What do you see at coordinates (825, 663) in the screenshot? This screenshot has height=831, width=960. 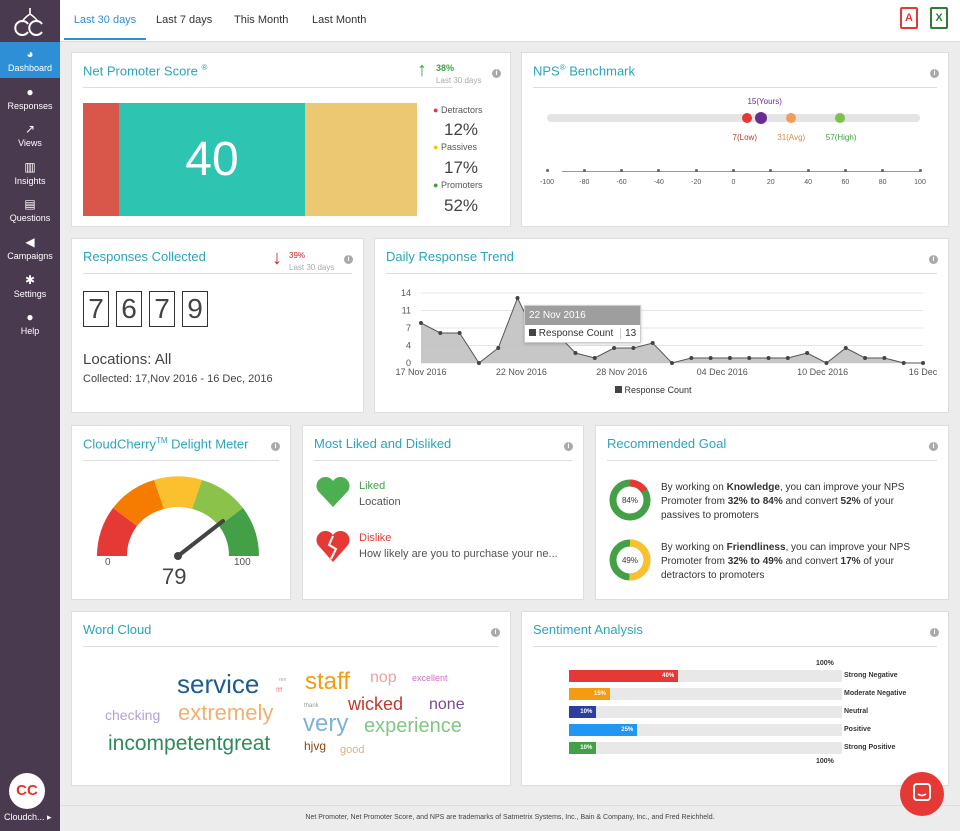 I see `scale-top: 100%` at bounding box center [825, 663].